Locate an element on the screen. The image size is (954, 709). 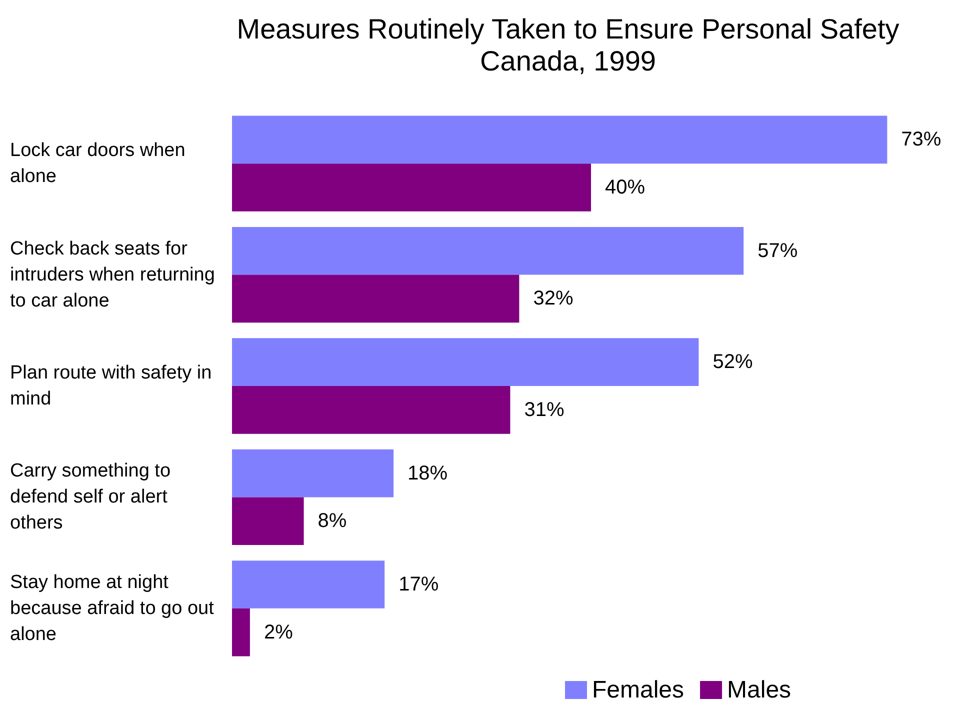
legend-label: Males is located at coordinates (759, 690).